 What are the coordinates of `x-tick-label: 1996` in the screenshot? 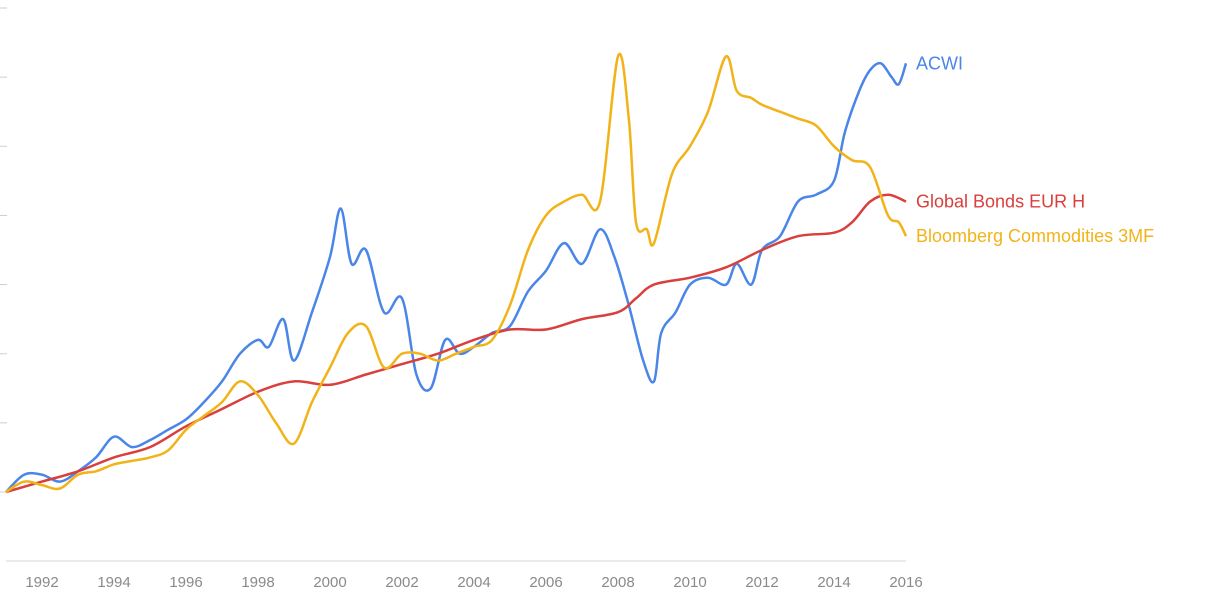 It's located at (185, 582).